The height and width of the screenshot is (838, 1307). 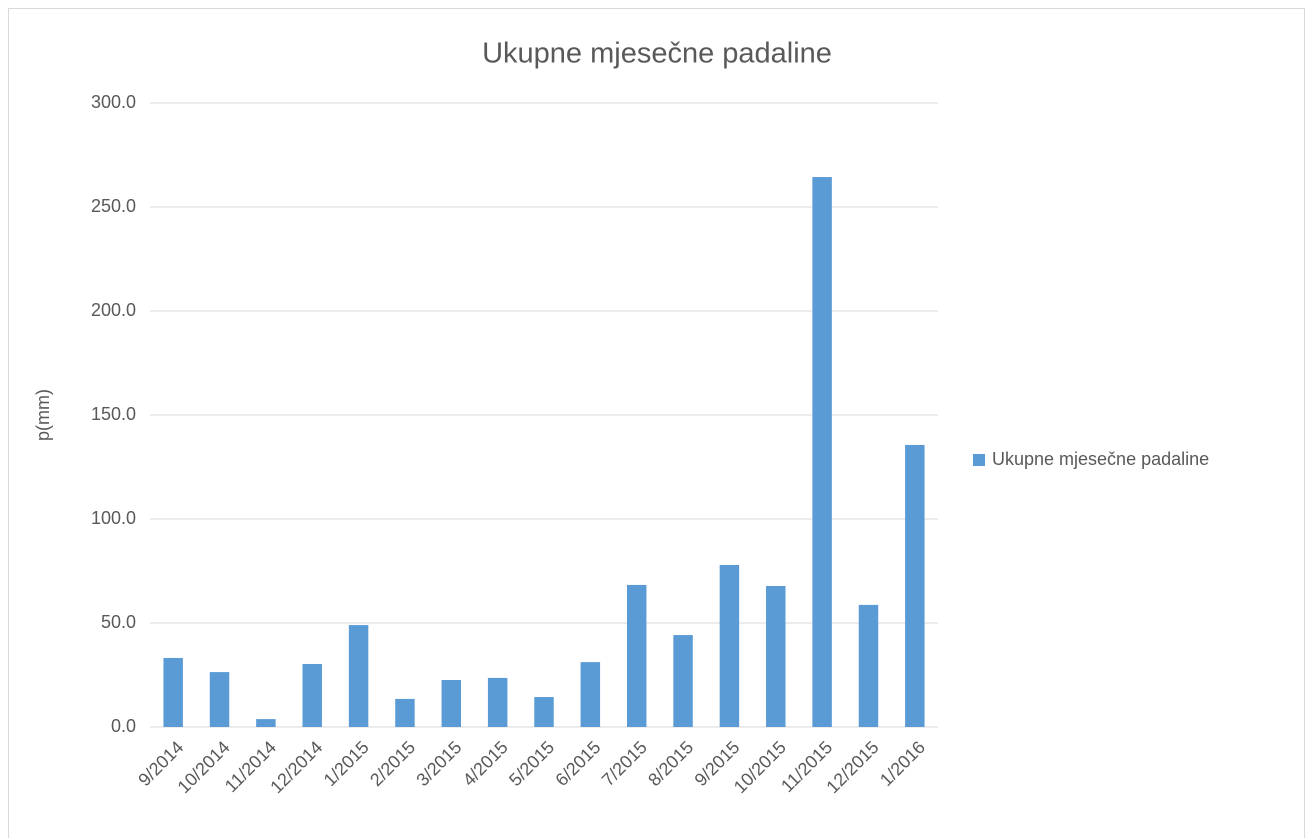 I want to click on y-axis-label: p(mm), so click(x=43, y=415).